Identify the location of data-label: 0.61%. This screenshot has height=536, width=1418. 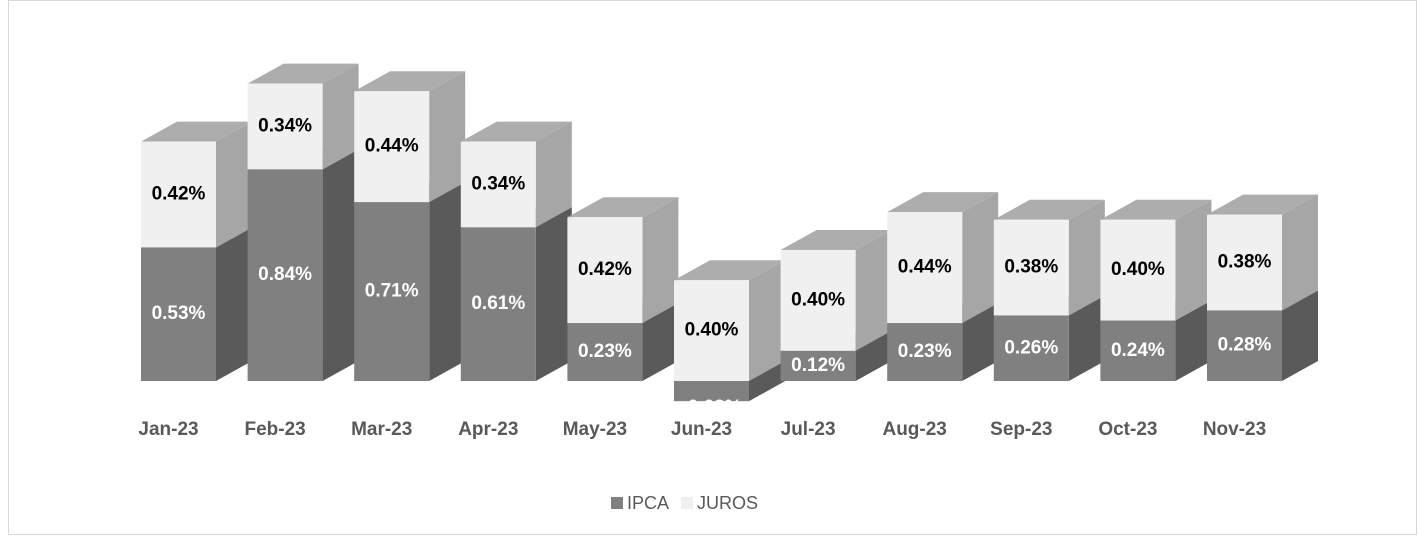
(498, 303).